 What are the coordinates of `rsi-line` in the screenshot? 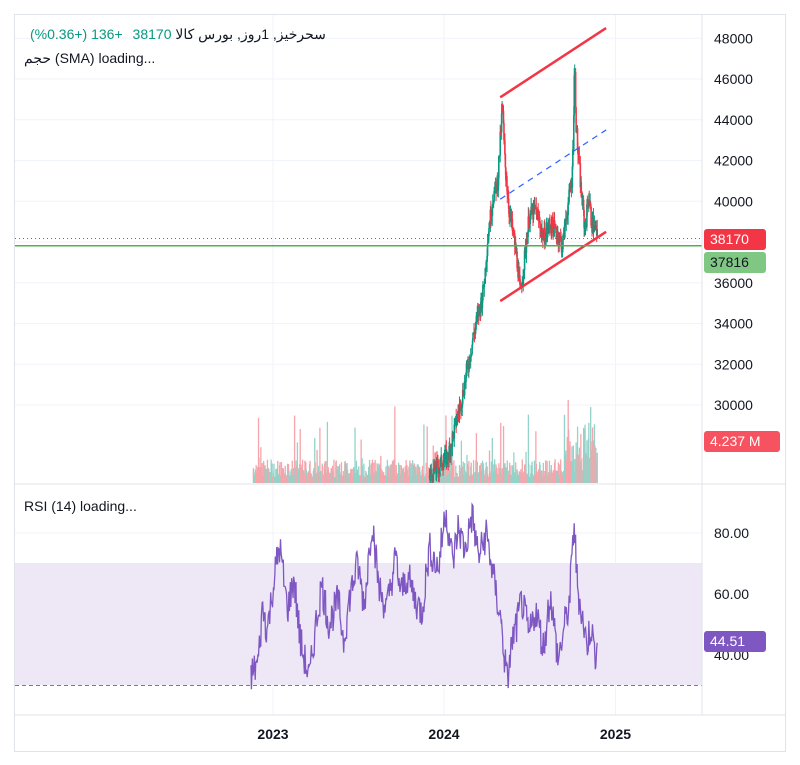 It's located at (424, 596).